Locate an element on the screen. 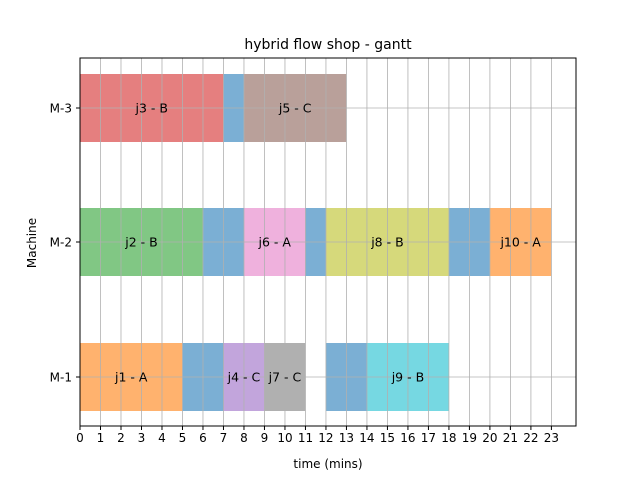  task-label: j6 - A is located at coordinates (274, 242).